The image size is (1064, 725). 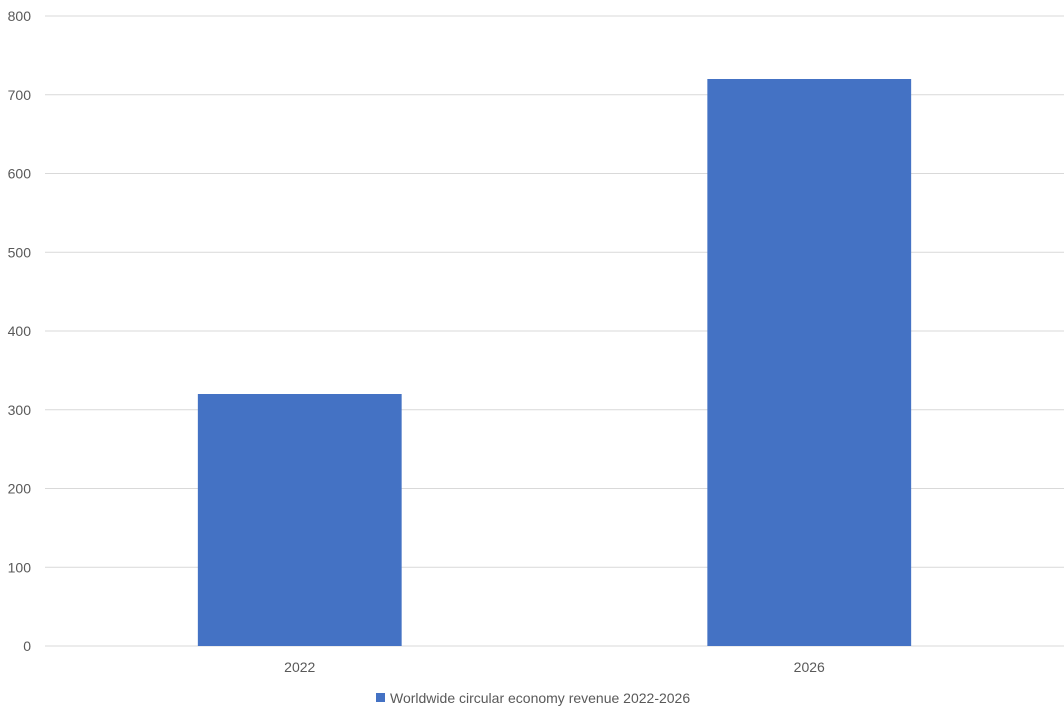 I want to click on y-axis-tick-labels: 0 100 200 300 400 500 600 700 800, so click(x=20, y=331).